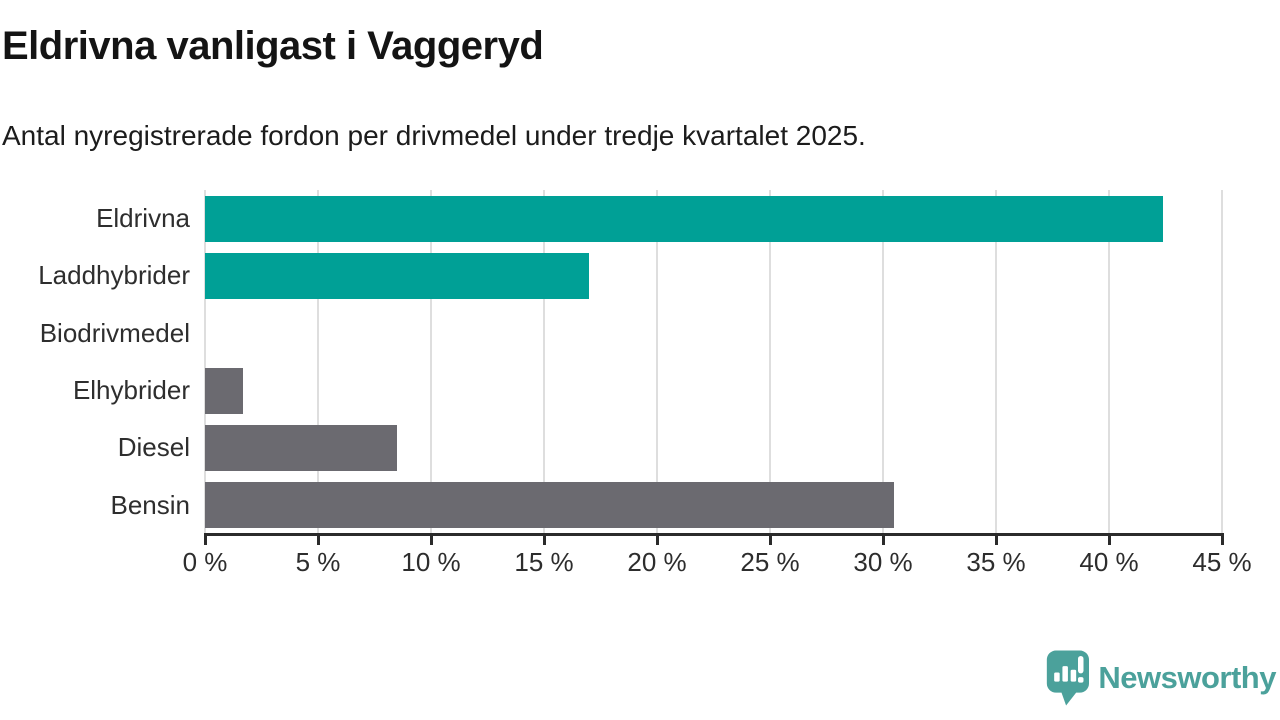 The image size is (1280, 720). What do you see at coordinates (224, 390) in the screenshot?
I see `bar-elhybrider` at bounding box center [224, 390].